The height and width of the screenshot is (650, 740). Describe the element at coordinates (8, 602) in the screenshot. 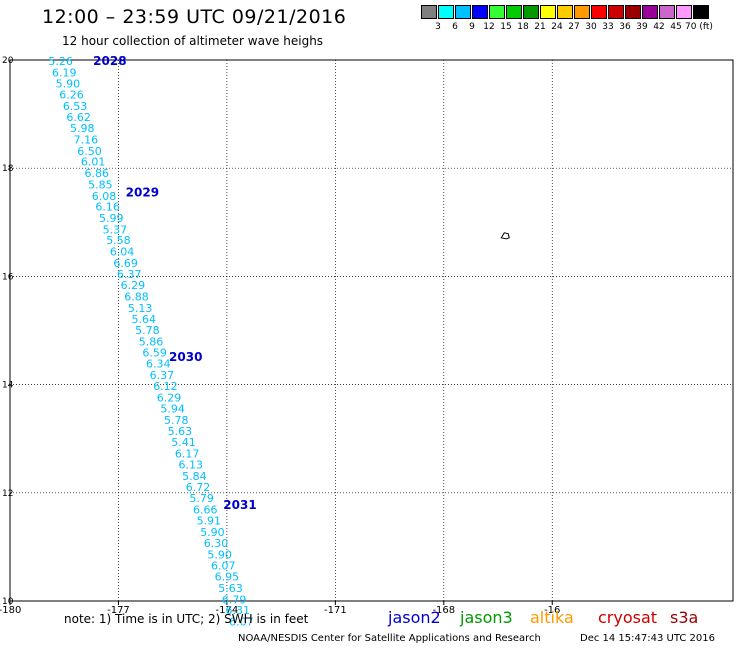

I see `latitude-label: 10` at that location.